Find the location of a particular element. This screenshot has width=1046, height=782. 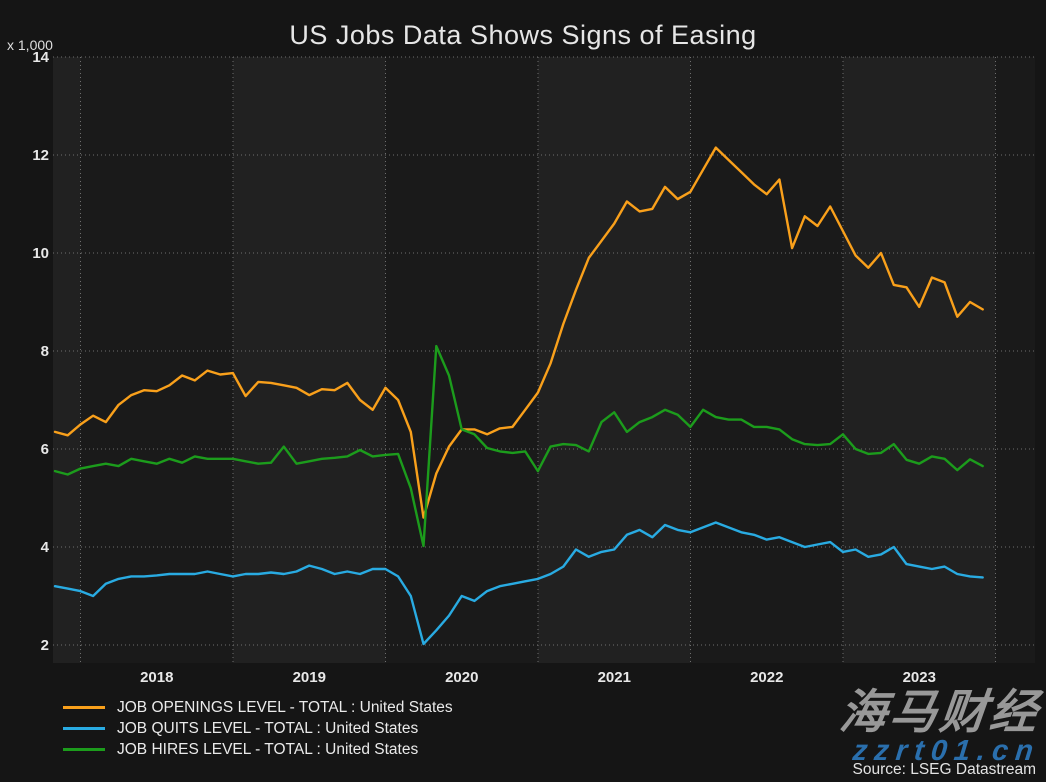

openings-line-swatch is located at coordinates (84, 707).